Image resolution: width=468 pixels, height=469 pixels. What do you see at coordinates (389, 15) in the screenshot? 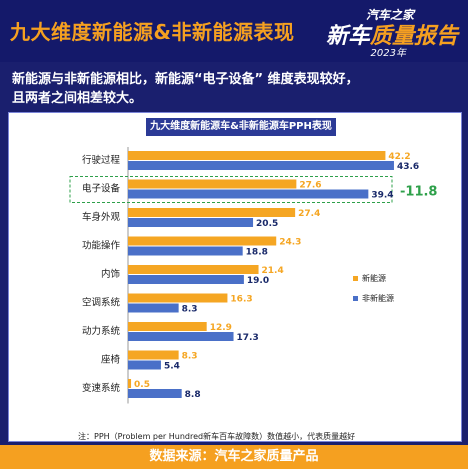
I see `logo-brand-text: 汽车之家` at bounding box center [389, 15].